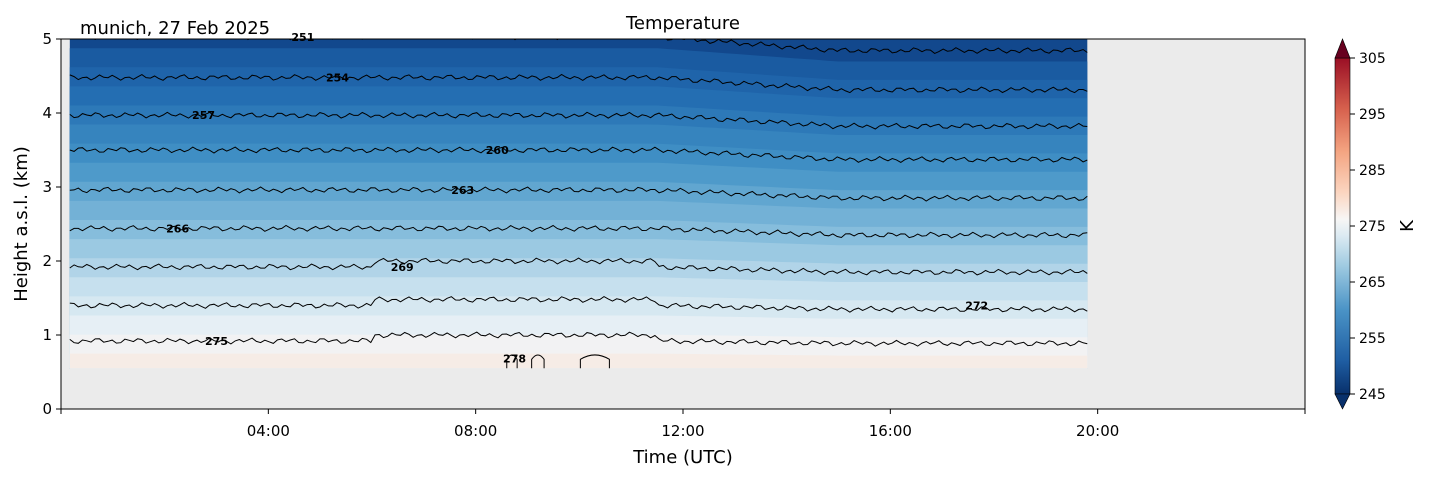 Image resolution: width=1429 pixels, height=482 pixels. Describe the element at coordinates (1342, 401) in the screenshot. I see `colorbar-extend-bottom` at that location.